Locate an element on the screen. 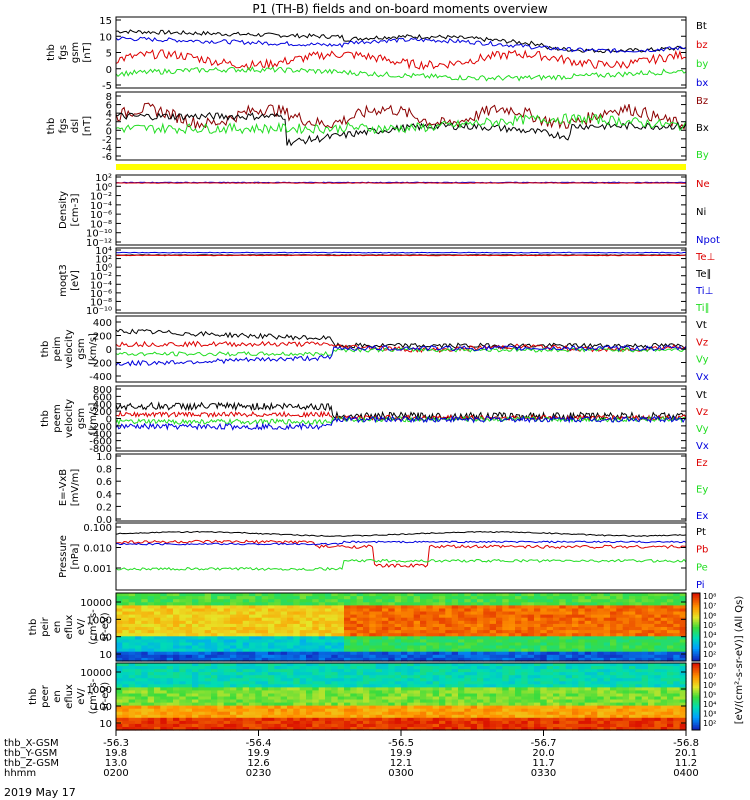  colorbar-electrons-segment is located at coordinates (696, 682).